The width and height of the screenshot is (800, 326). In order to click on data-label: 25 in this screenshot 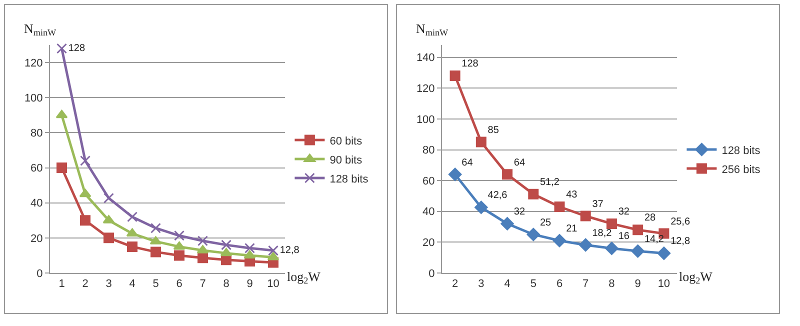, I will do `click(546, 222)`.